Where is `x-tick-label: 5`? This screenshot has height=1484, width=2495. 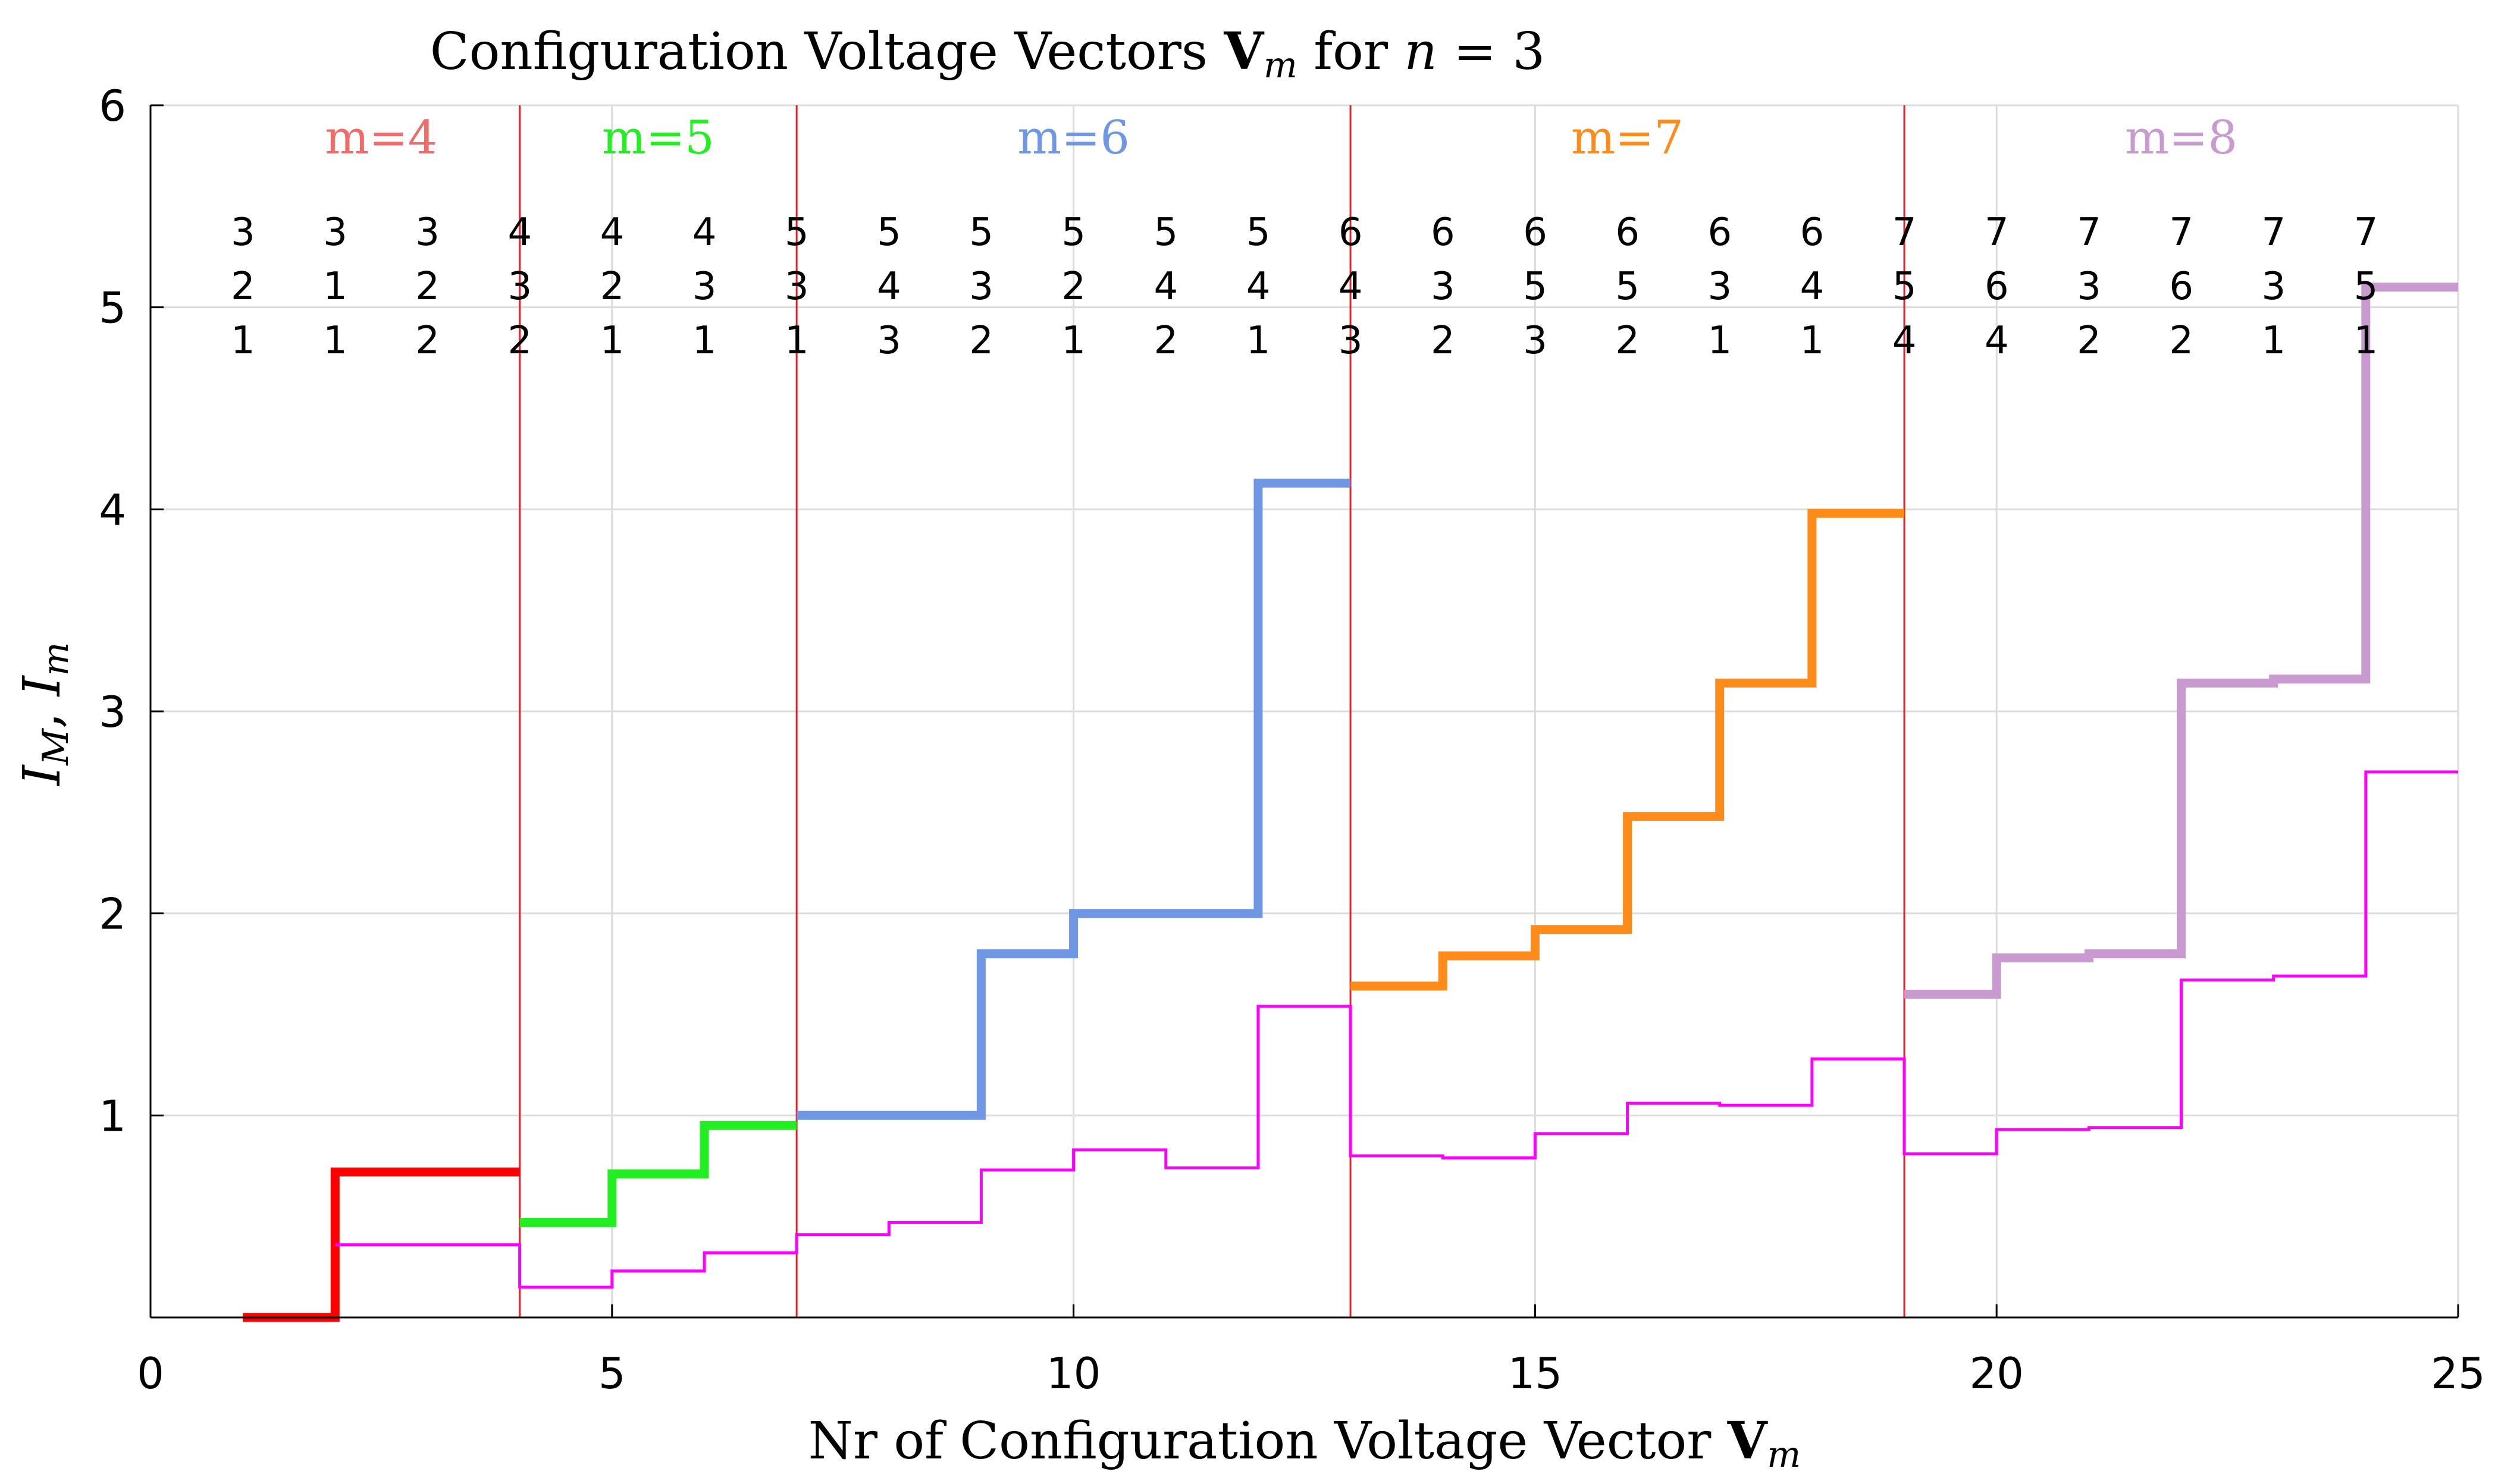
x-tick-label: 5 is located at coordinates (612, 1373).